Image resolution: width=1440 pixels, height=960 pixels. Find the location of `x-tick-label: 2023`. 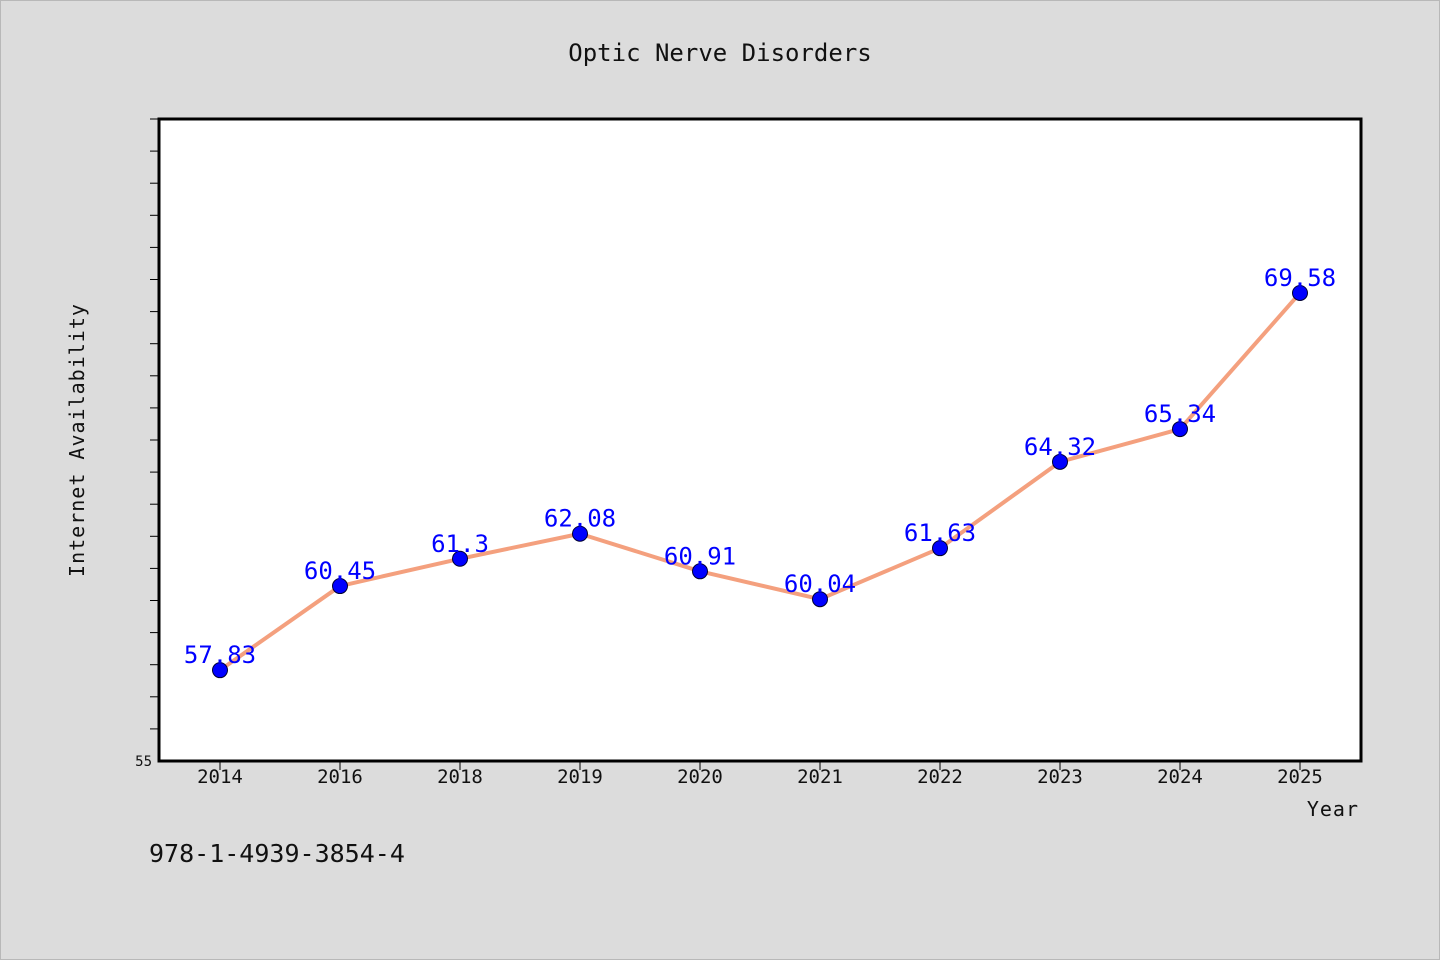

x-tick-label: 2023 is located at coordinates (1060, 777).